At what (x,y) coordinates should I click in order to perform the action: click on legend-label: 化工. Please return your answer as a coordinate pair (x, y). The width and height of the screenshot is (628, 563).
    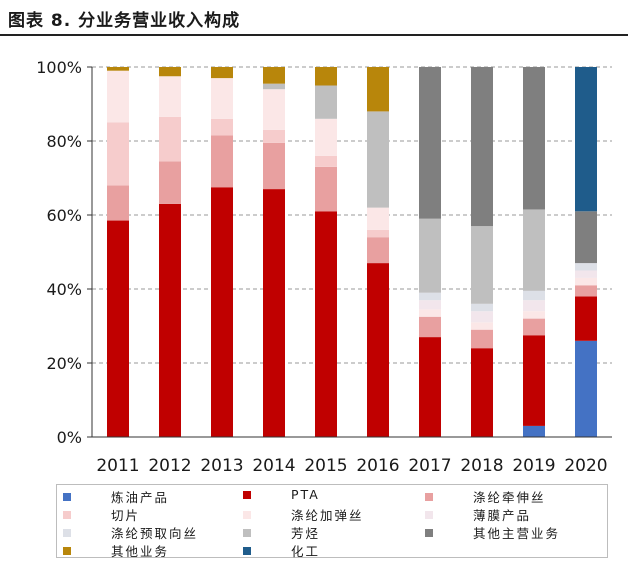
    Looking at the image, I should click on (306, 551).